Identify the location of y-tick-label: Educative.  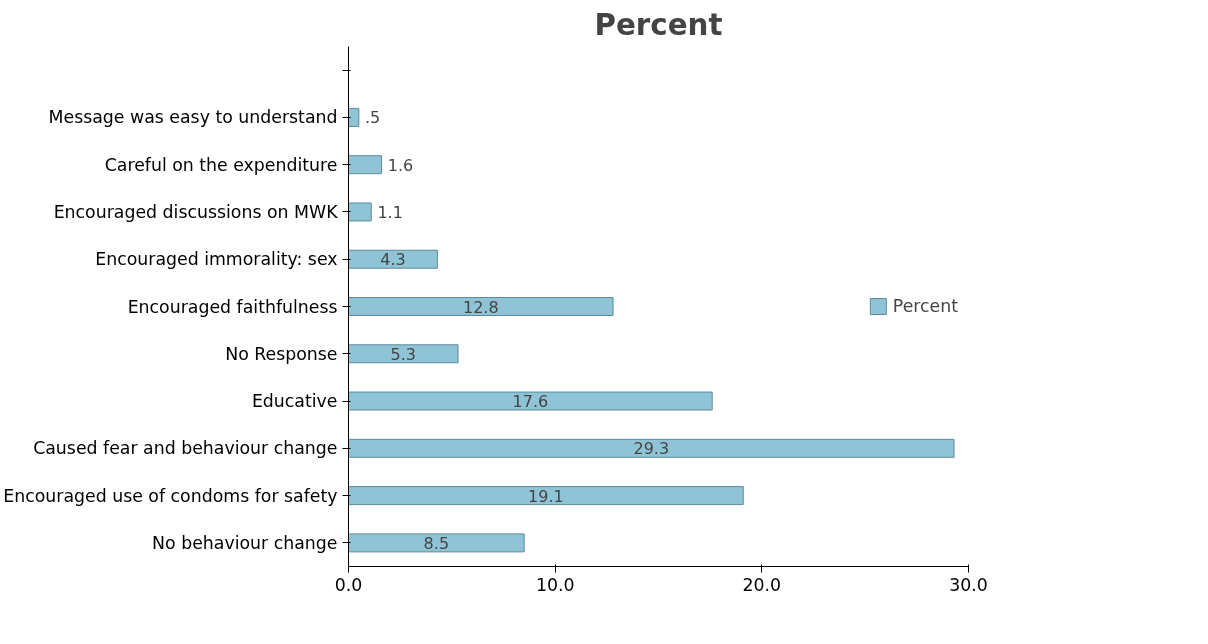
(294, 401).